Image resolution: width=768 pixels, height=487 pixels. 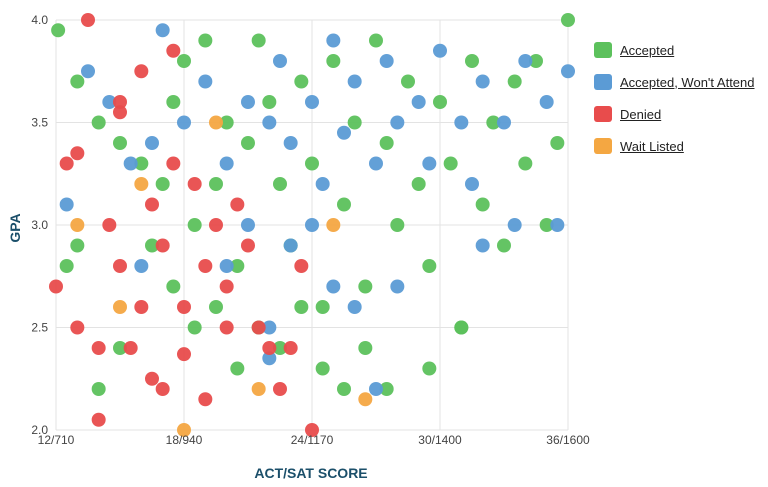 I want to click on legend-item-wait-listed: Wait Listed, so click(x=674, y=146).